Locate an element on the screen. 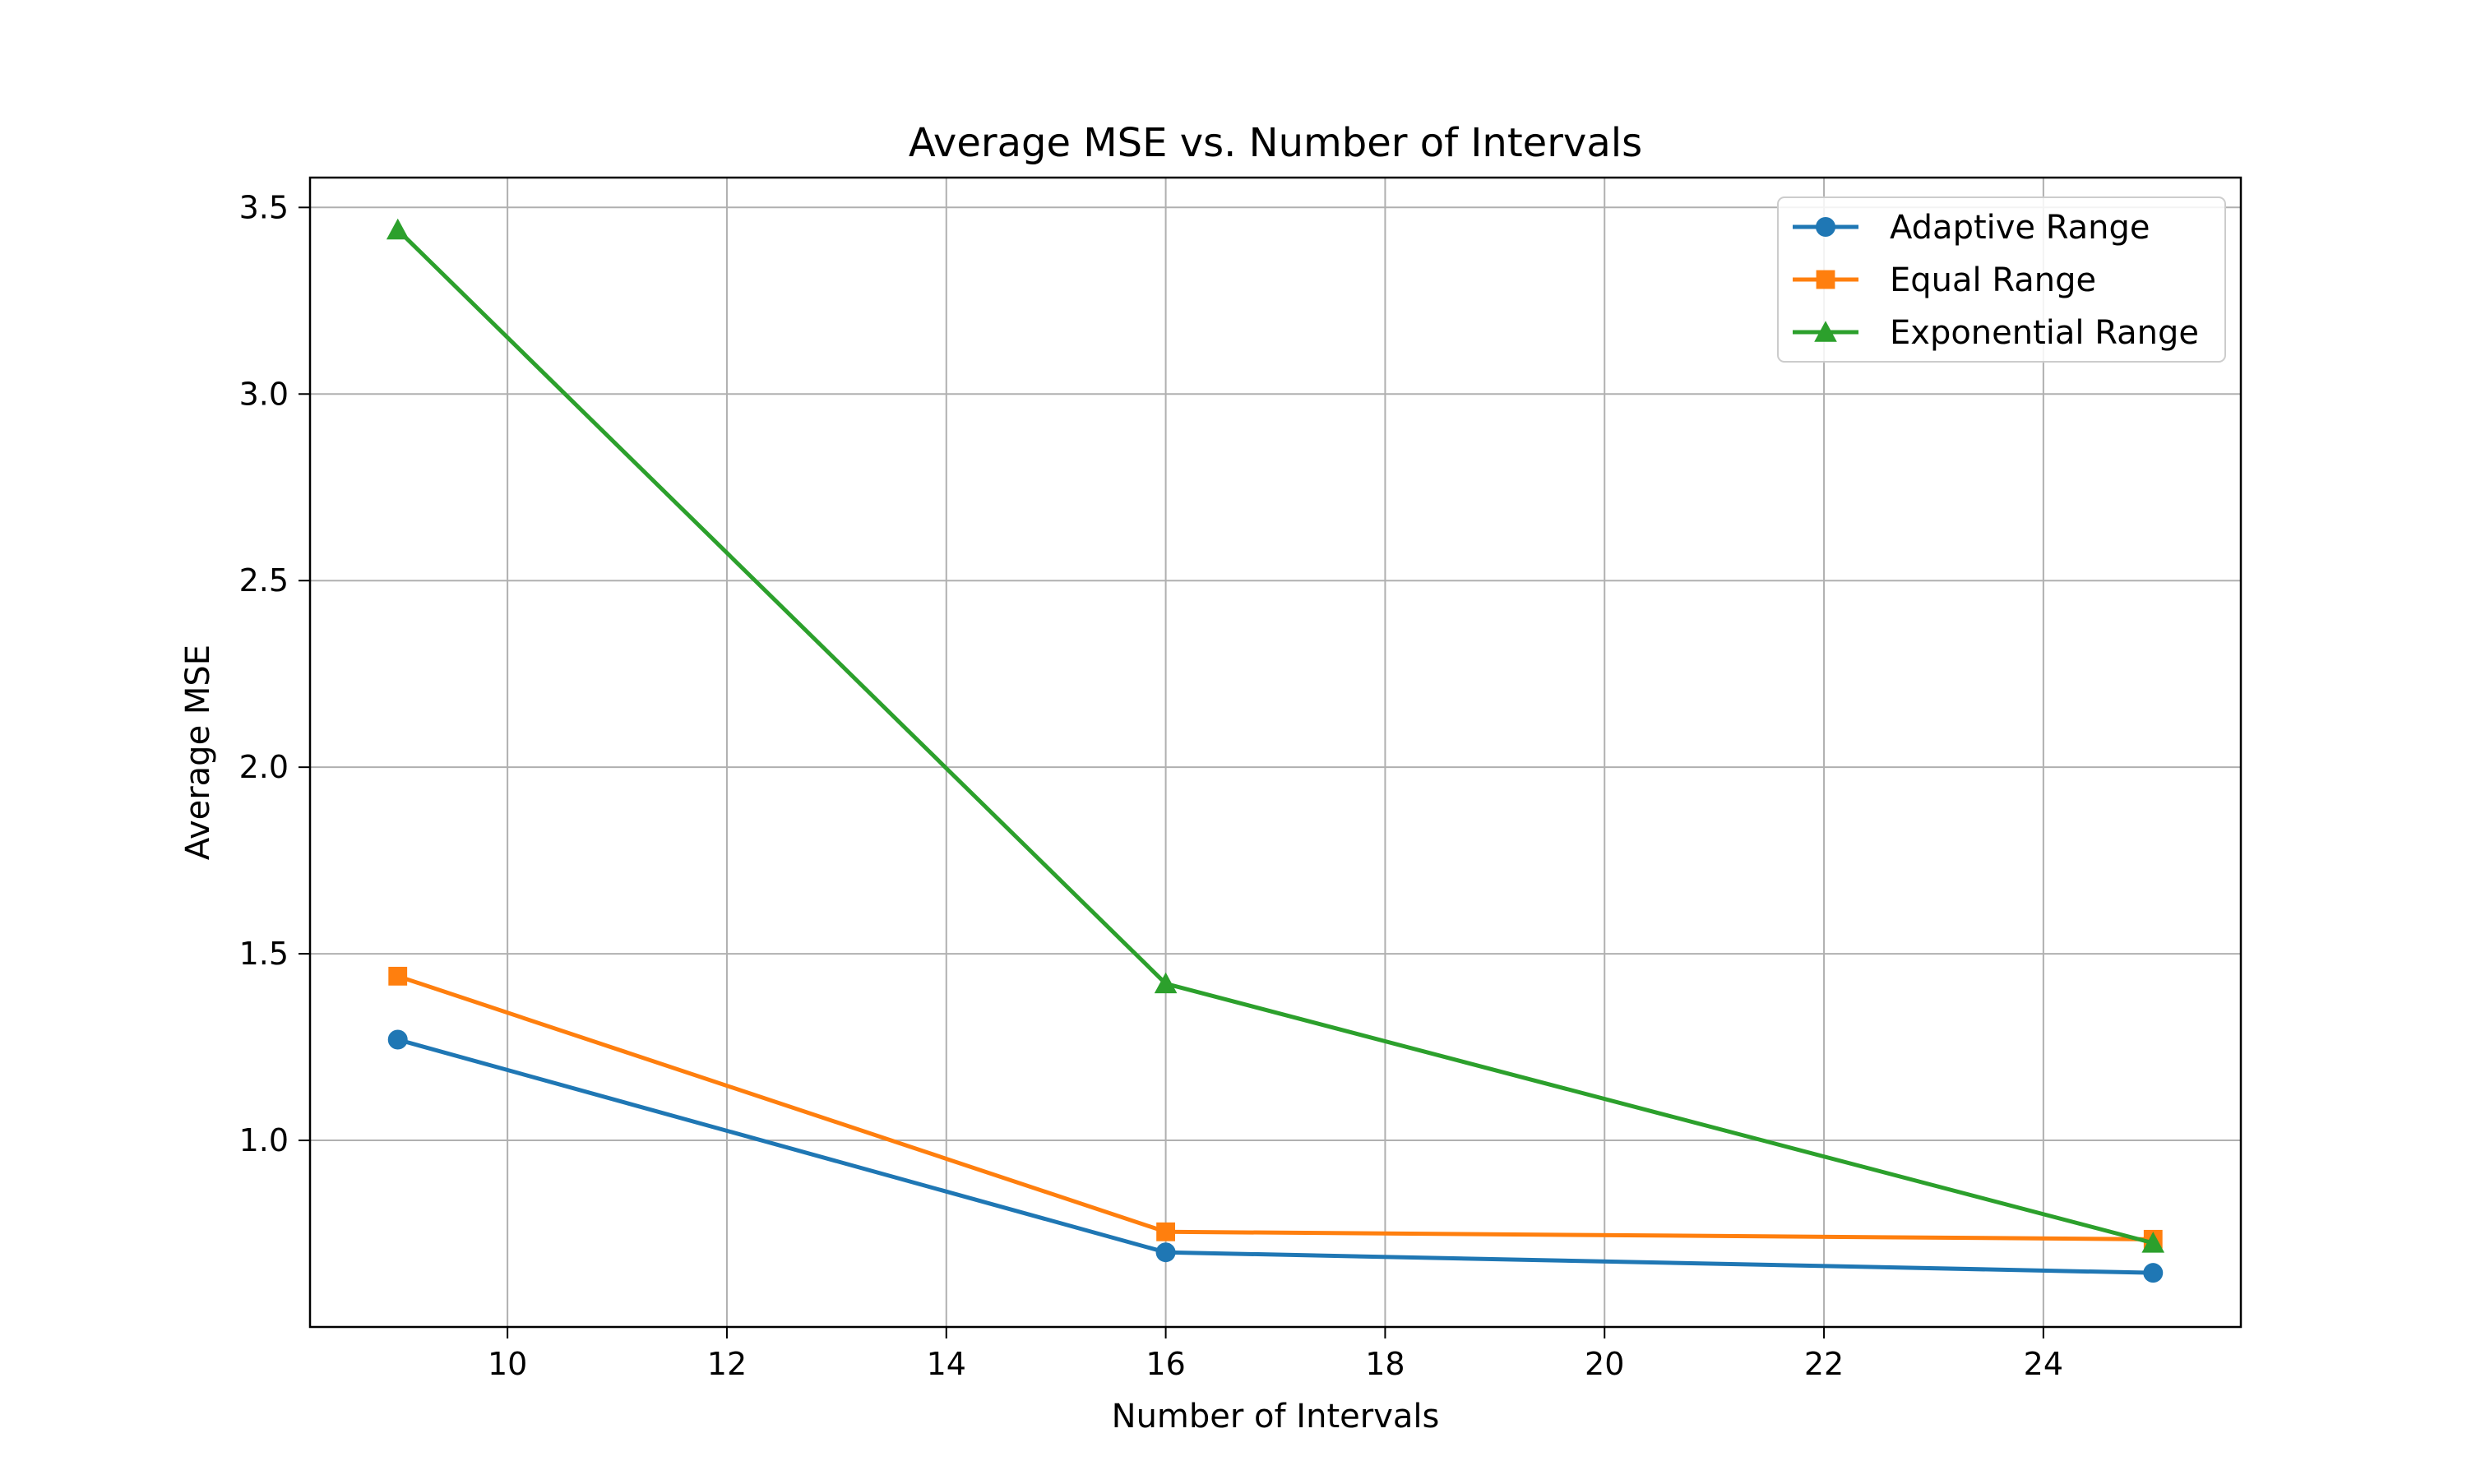 This screenshot has width=2467, height=1484. y-tick-label: 3.0 is located at coordinates (264, 394).